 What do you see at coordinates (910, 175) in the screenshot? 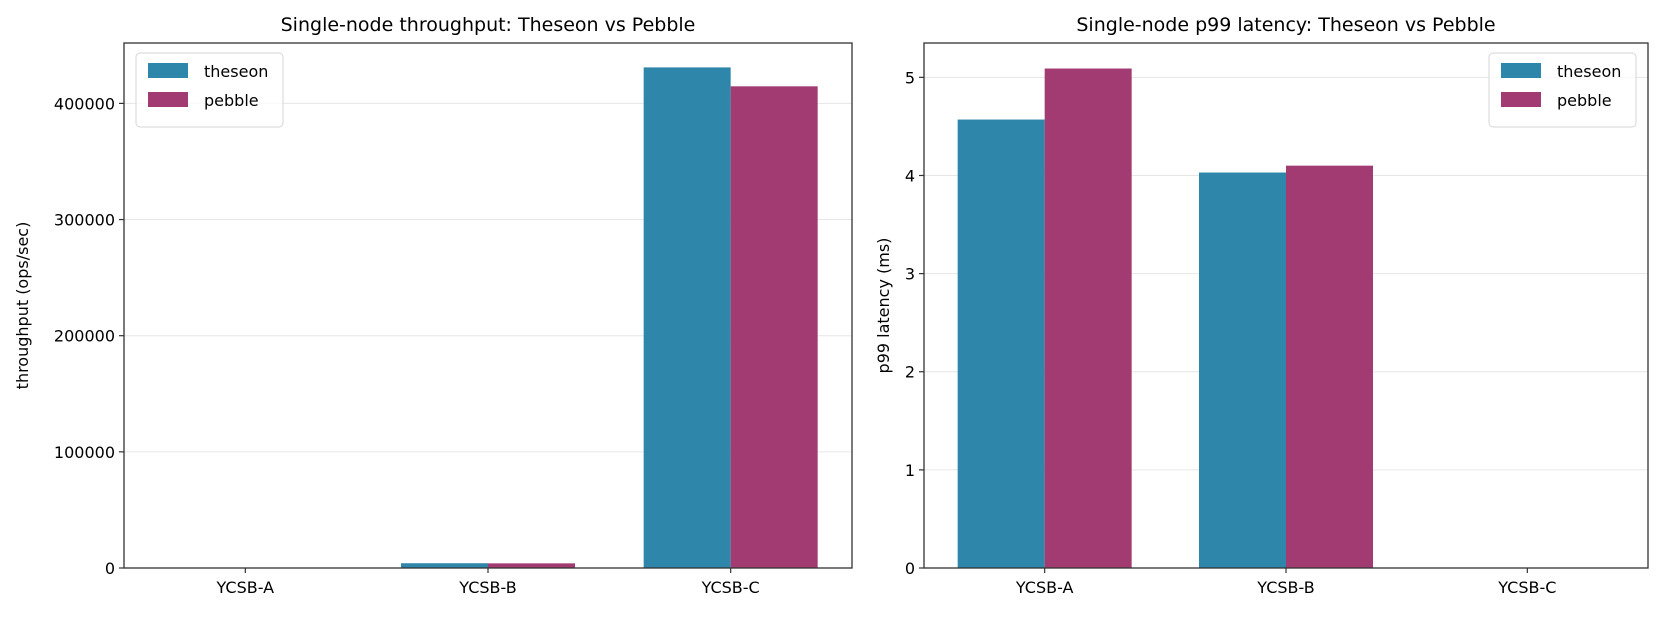
I see `y-tick-label: 4` at bounding box center [910, 175].